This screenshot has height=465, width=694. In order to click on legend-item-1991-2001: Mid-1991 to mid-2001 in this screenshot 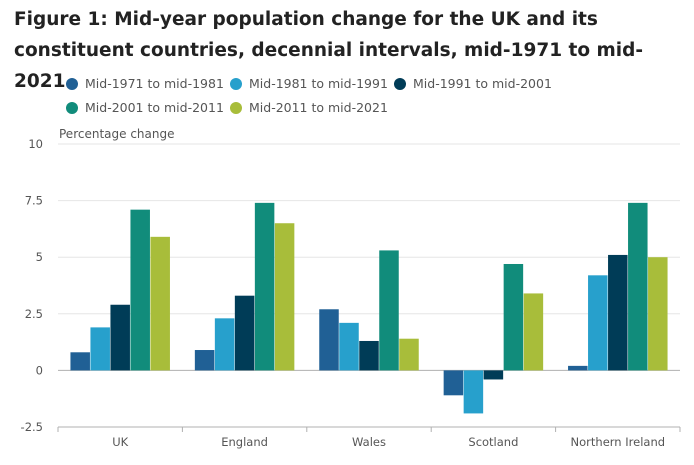, I will do `click(473, 83)`.